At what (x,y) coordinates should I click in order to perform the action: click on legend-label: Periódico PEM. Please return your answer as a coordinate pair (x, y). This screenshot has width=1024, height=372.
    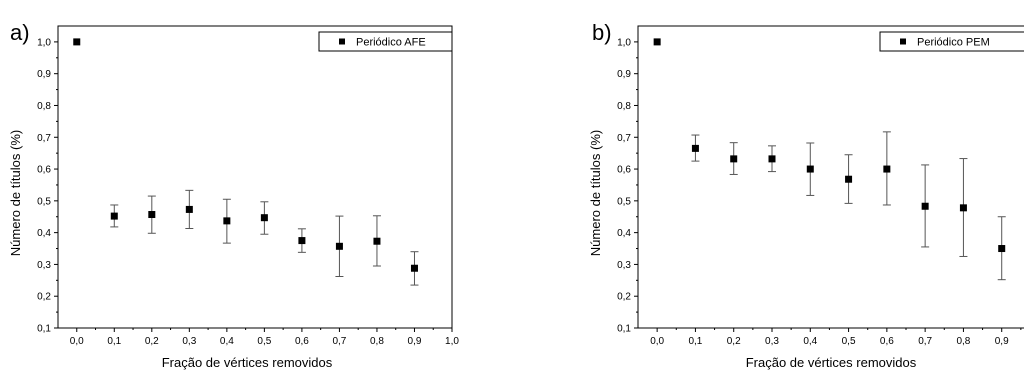
    Looking at the image, I should click on (953, 43).